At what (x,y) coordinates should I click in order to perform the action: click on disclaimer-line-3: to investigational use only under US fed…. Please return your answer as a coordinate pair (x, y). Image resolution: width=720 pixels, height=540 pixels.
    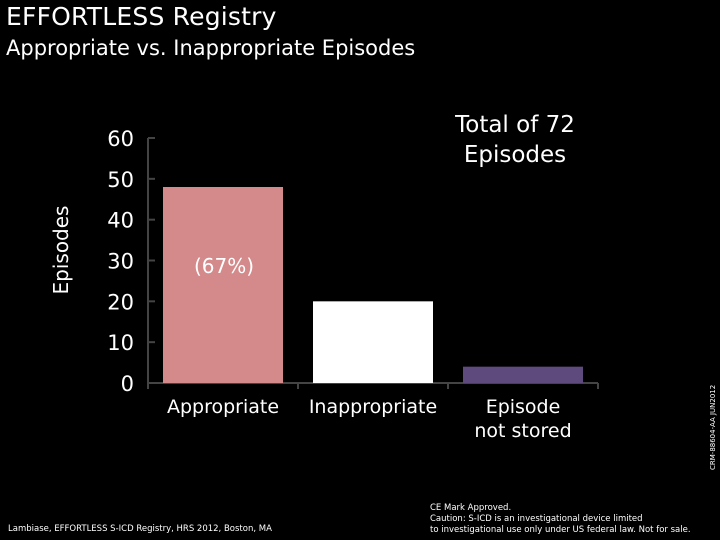
    Looking at the image, I should click on (560, 530).